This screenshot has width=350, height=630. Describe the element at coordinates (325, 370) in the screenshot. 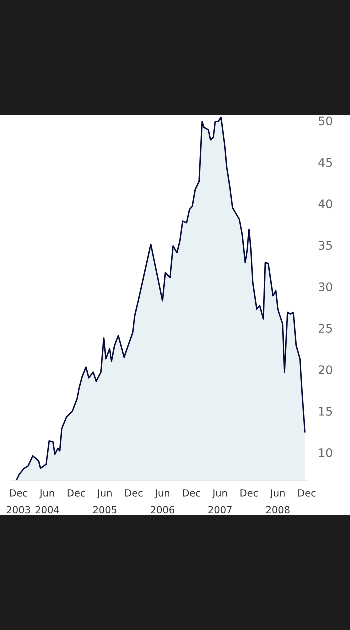

I see `y-tick-label: 20` at that location.